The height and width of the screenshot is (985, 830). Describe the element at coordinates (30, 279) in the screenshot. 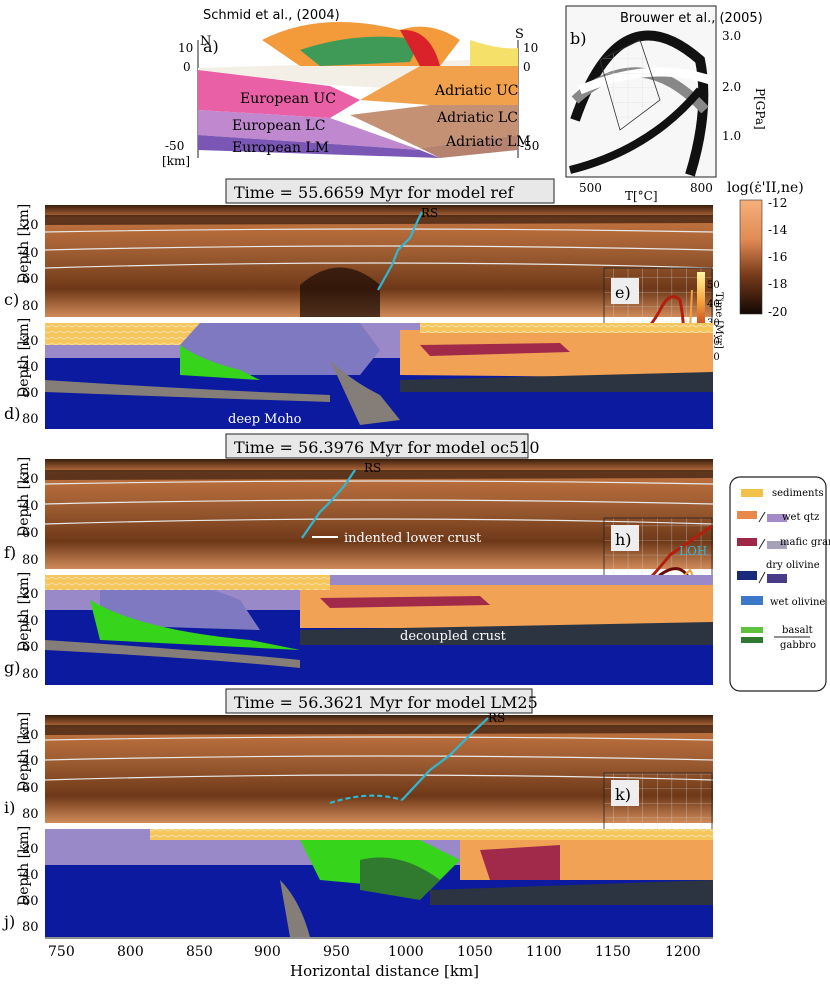

I see `ytick-c-60: 60` at that location.